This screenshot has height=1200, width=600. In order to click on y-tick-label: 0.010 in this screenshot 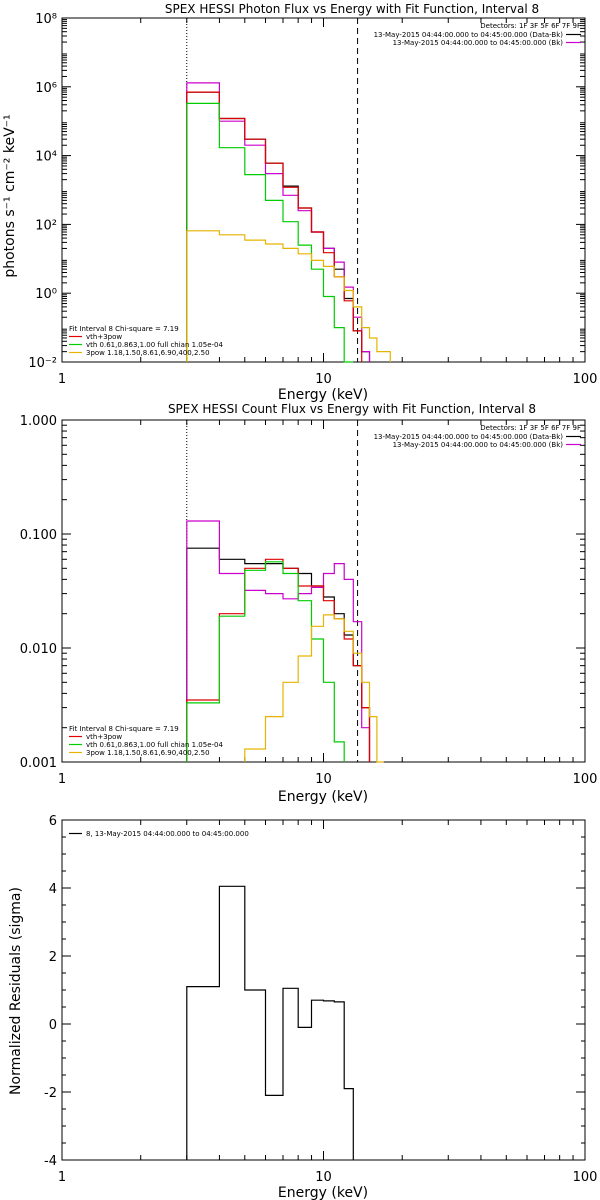, I will do `click(38, 649)`.